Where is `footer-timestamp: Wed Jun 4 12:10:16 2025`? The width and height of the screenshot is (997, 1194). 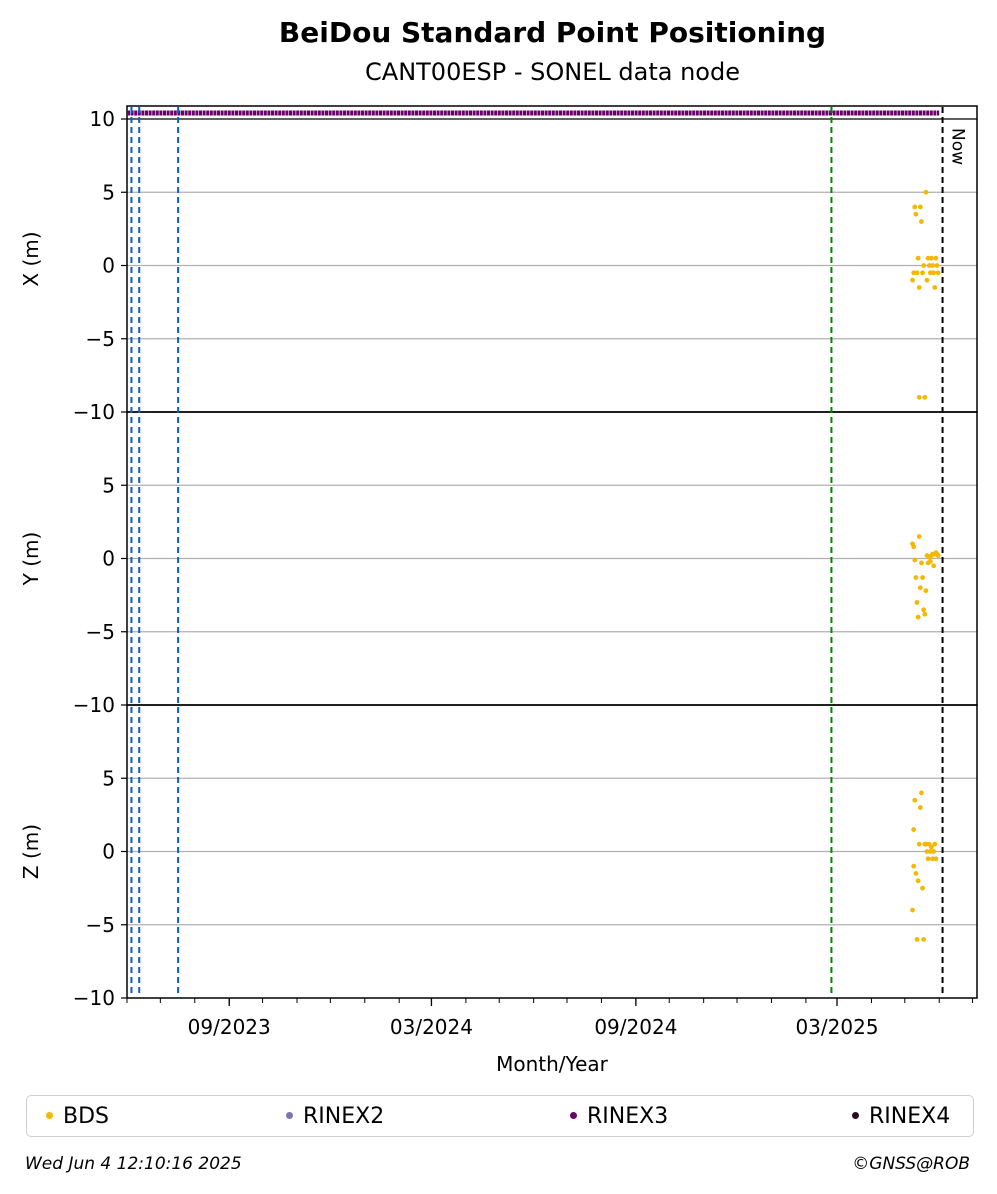
footer-timestamp: Wed Jun 4 12:10:16 2025 is located at coordinates (133, 1164).